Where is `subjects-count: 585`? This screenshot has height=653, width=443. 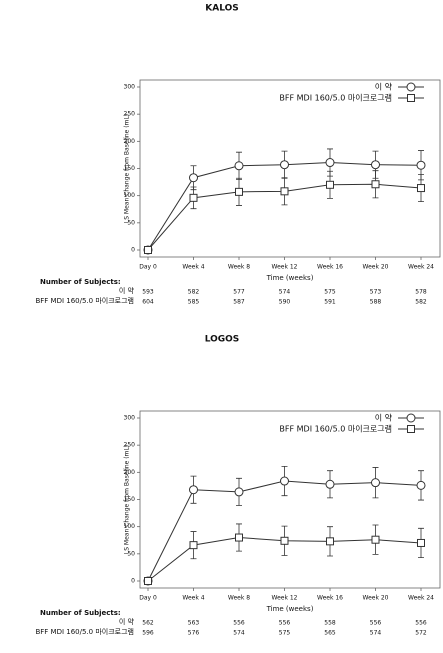
subjects-count: 585 is located at coordinates (194, 302).